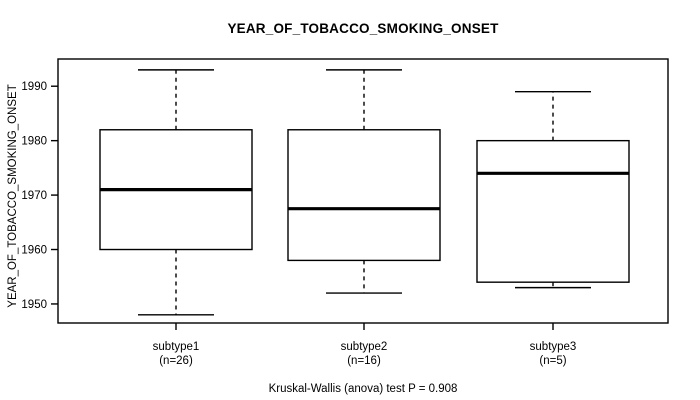 This screenshot has width=700, height=400. Describe the element at coordinates (553, 211) in the screenshot. I see `box-rect-subtype3` at that location.